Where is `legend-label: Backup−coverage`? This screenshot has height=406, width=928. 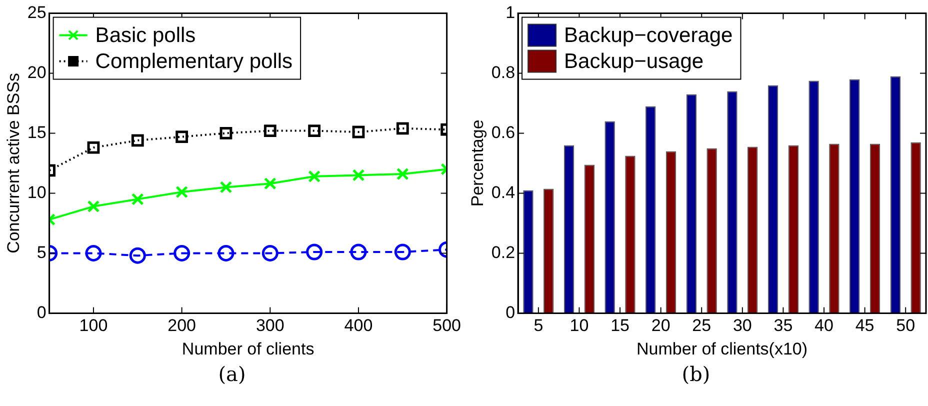
legend-label: Backup−coverage is located at coordinates (648, 35).